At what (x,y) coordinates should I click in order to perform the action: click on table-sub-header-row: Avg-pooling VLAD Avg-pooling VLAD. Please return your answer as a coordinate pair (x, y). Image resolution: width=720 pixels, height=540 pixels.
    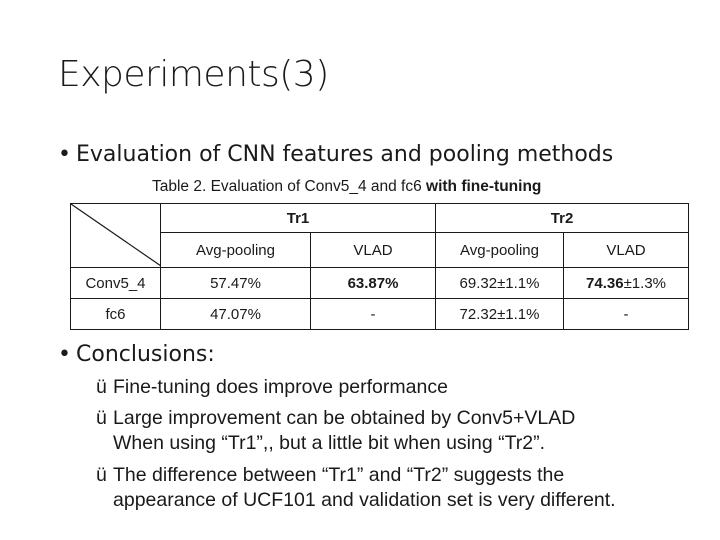
    Looking at the image, I should click on (380, 250).